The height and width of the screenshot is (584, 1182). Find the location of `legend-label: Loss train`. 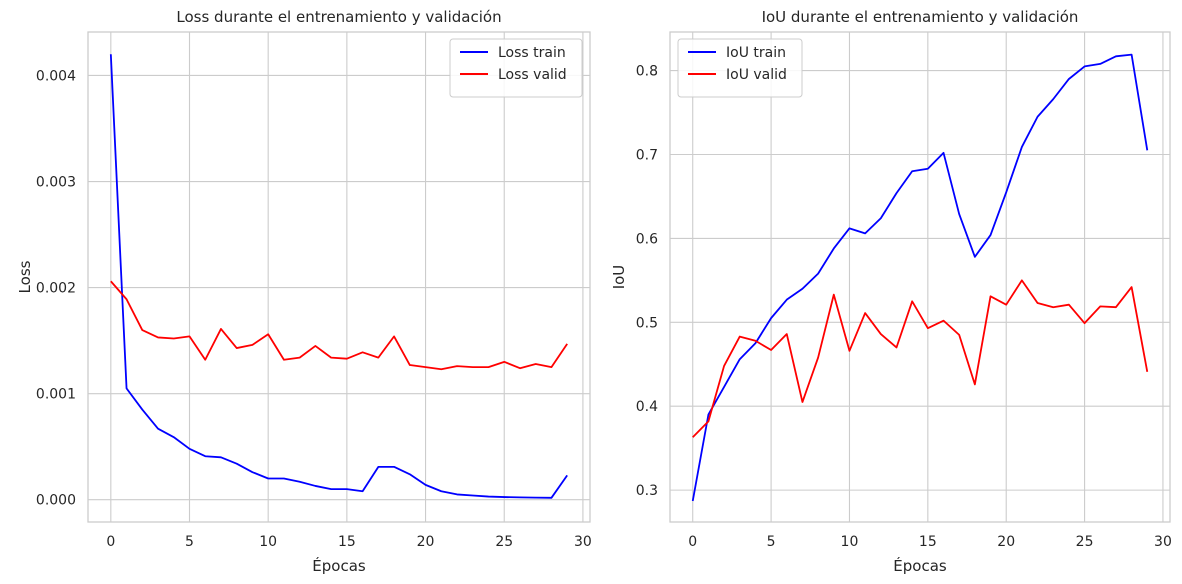

legend-label: Loss train is located at coordinates (532, 53).